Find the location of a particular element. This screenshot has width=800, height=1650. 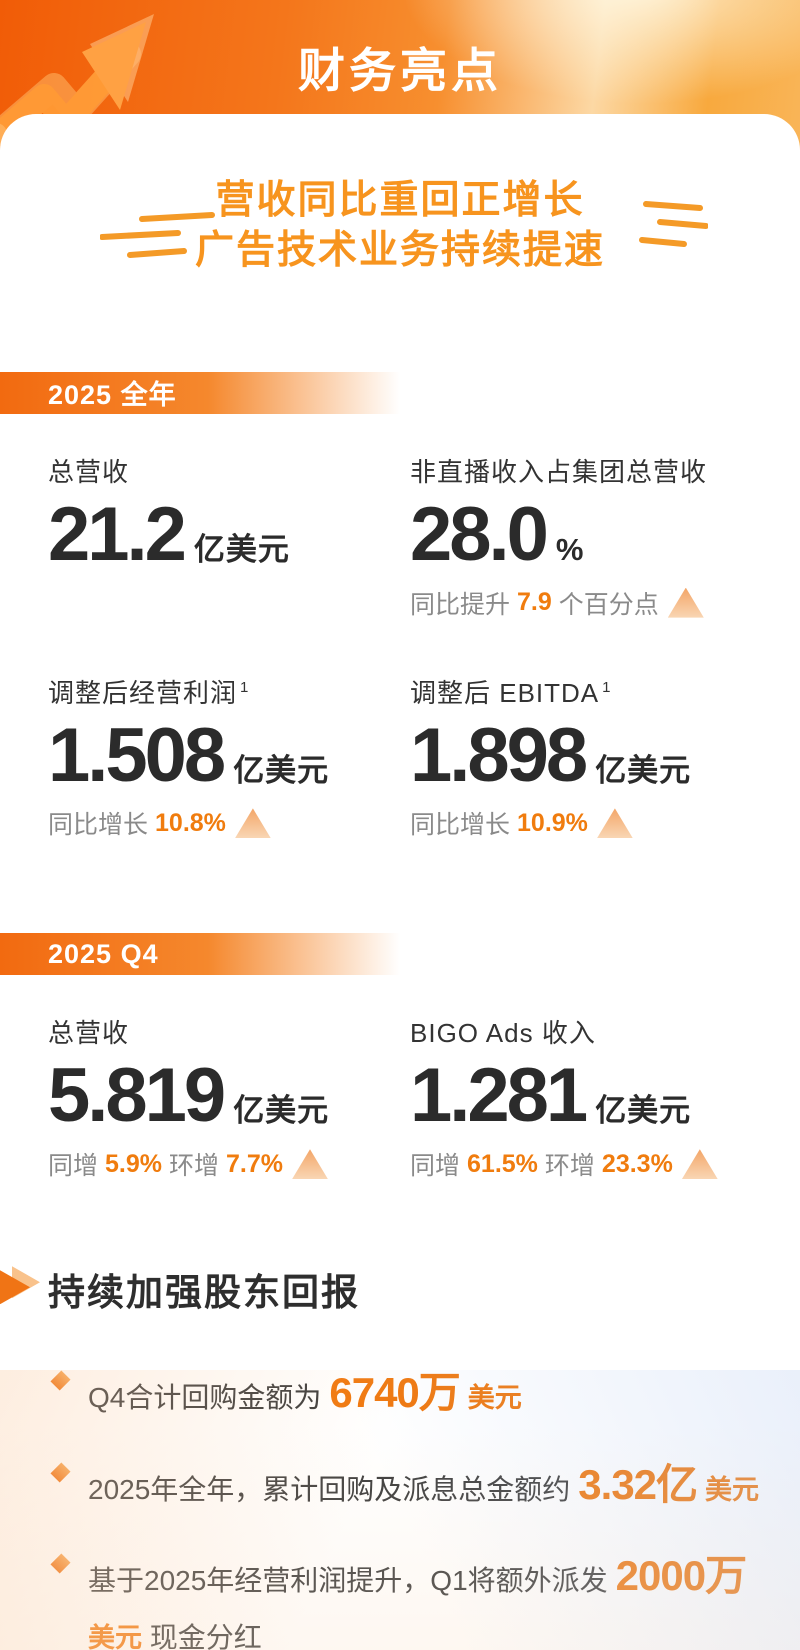

subtitle-line-2: 广告技术业务持续提速 is located at coordinates (399, 250).